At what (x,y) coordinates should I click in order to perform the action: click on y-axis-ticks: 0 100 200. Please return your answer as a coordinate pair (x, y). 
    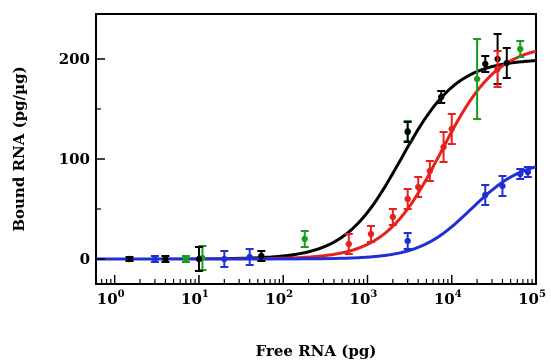
    Looking at the image, I should click on (82, 159).